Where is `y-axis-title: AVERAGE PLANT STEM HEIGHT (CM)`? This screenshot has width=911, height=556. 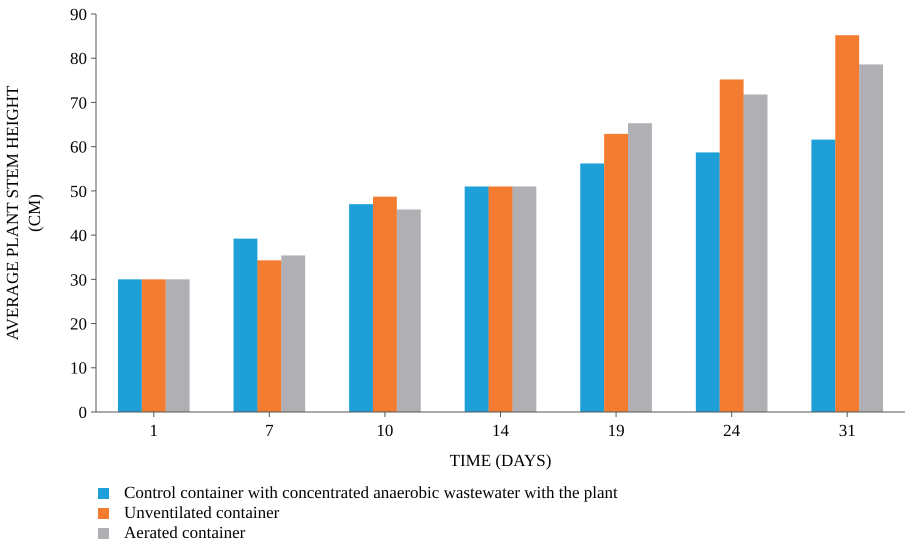 y-axis-title: AVERAGE PLANT STEM HEIGHT (CM) is located at coordinates (23, 212).